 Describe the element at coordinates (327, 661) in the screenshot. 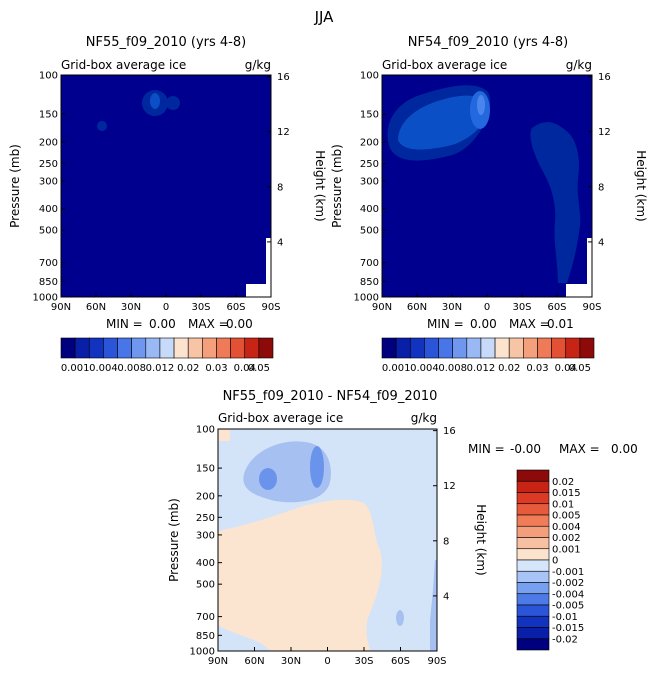

I see `x-tick-label: 0` at that location.